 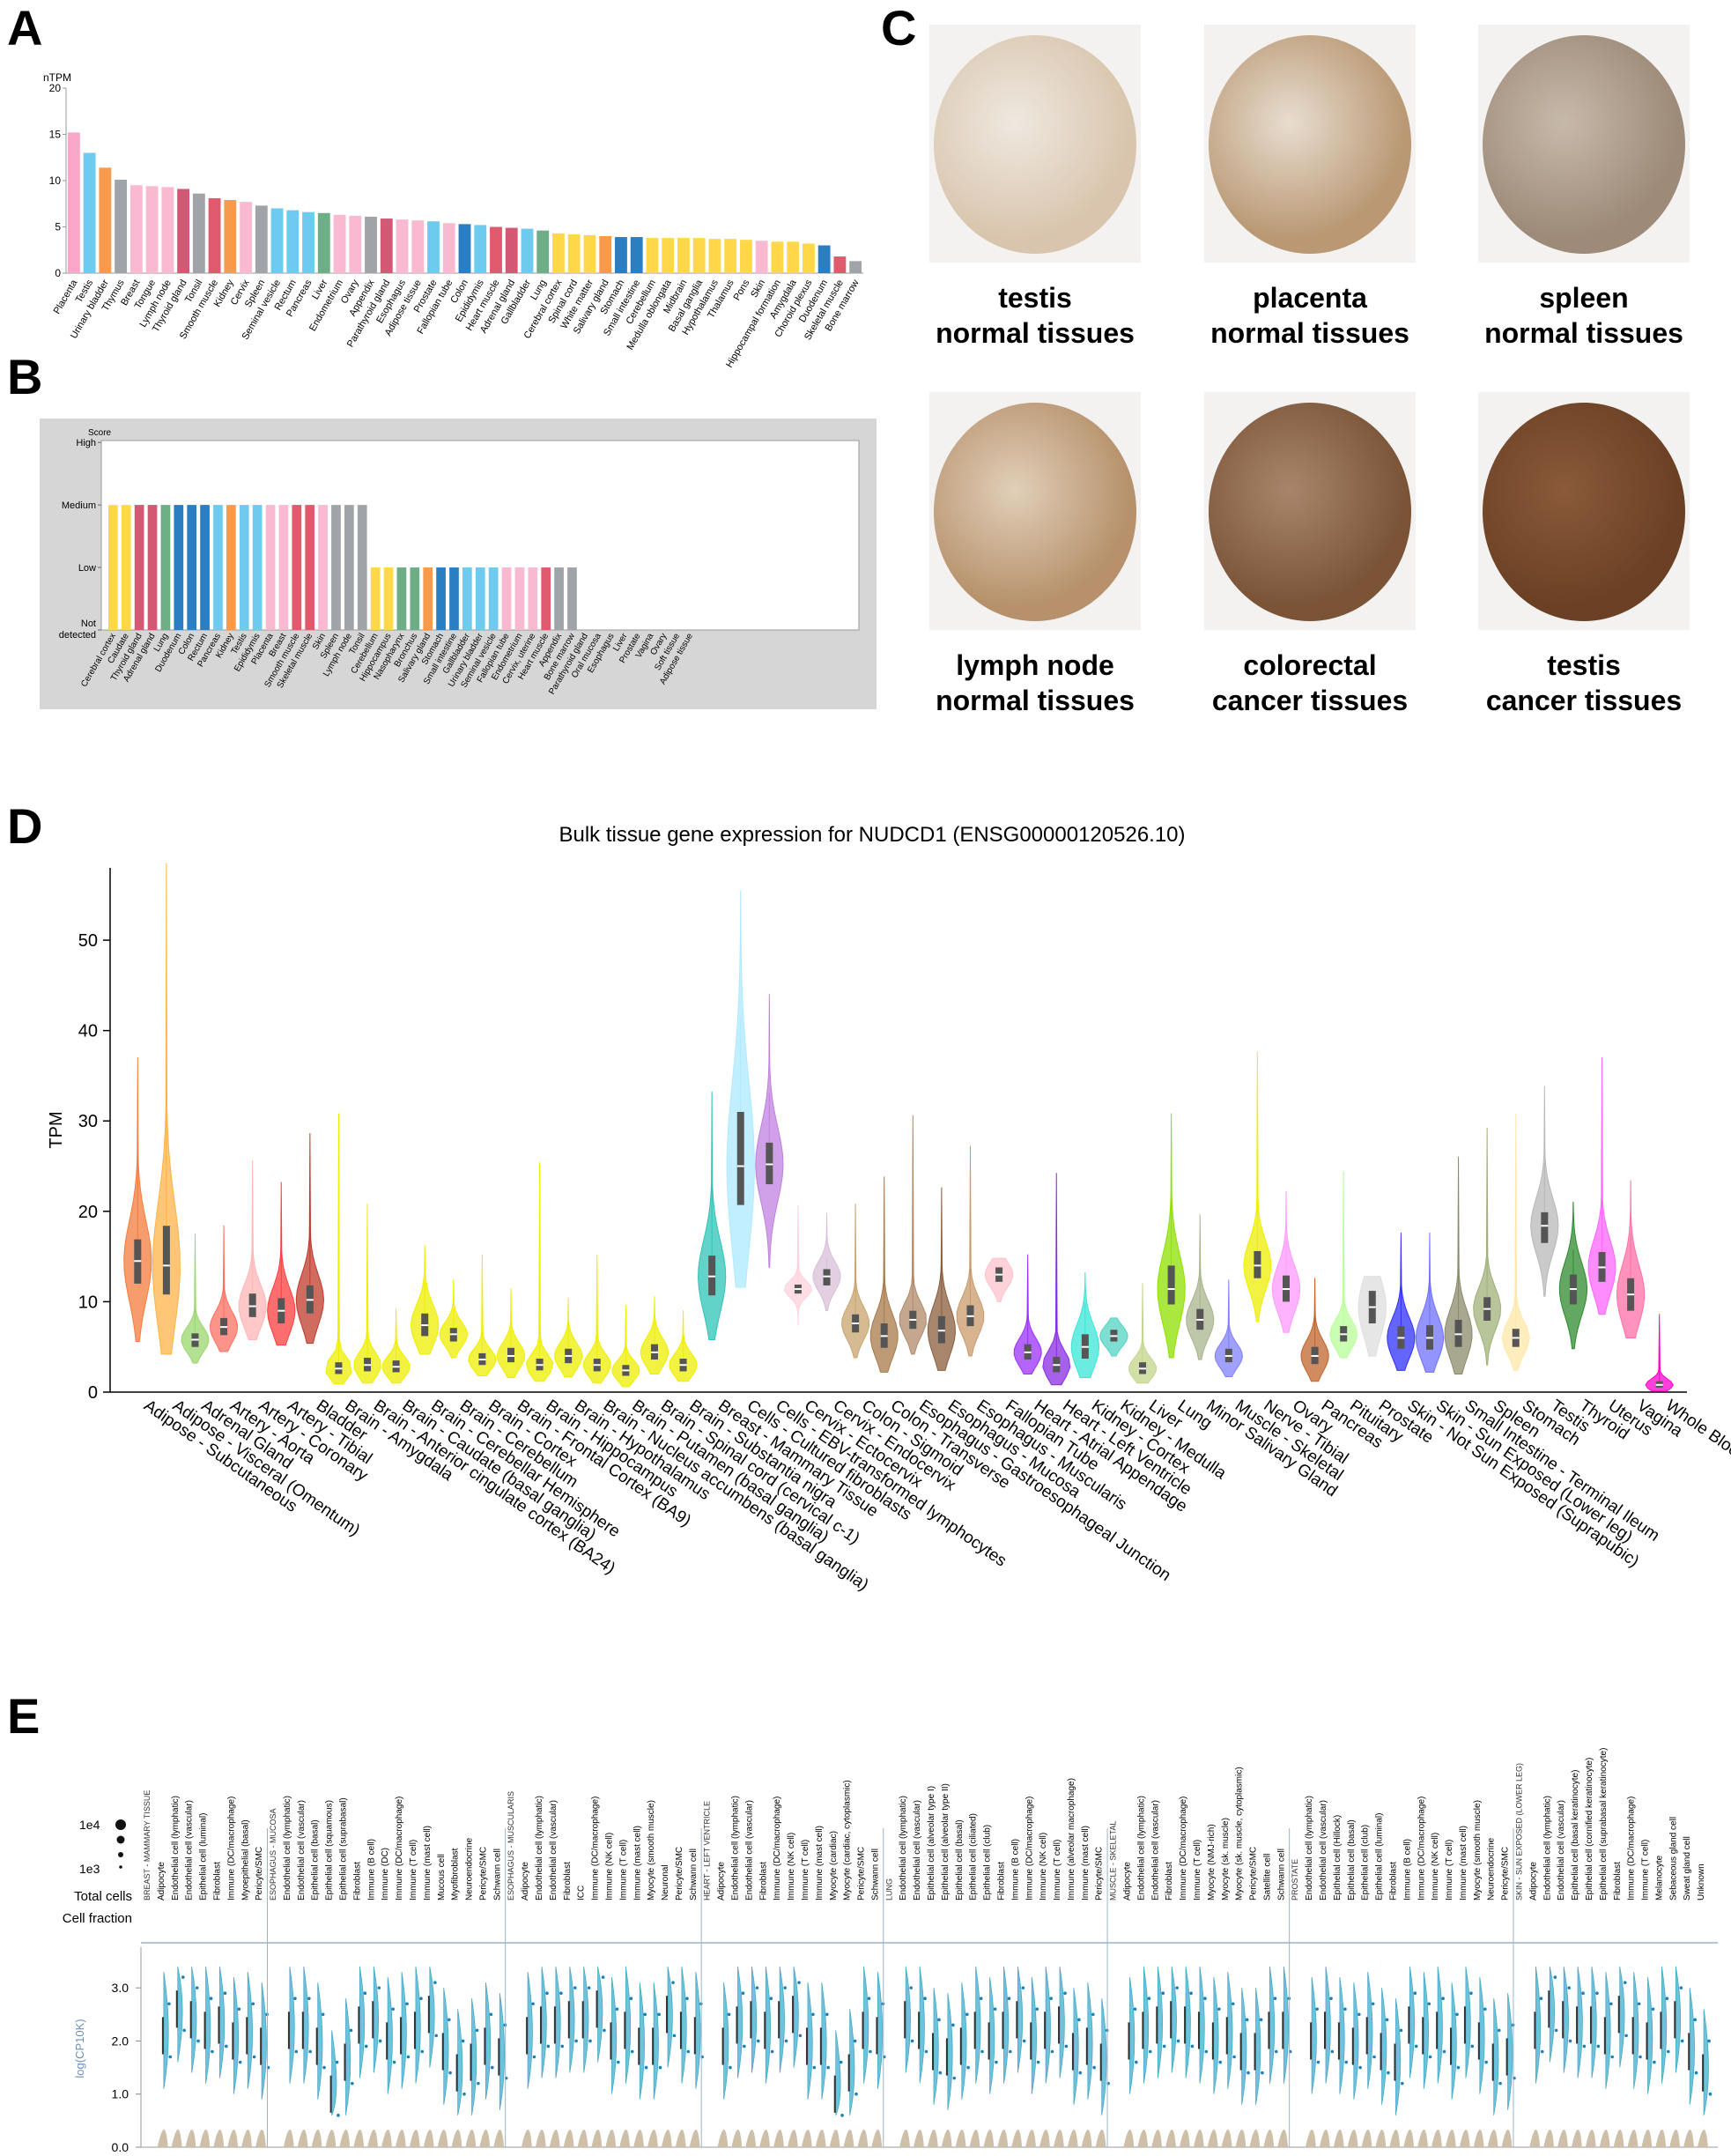 I want to click on tissue-core, so click(x=1035, y=144).